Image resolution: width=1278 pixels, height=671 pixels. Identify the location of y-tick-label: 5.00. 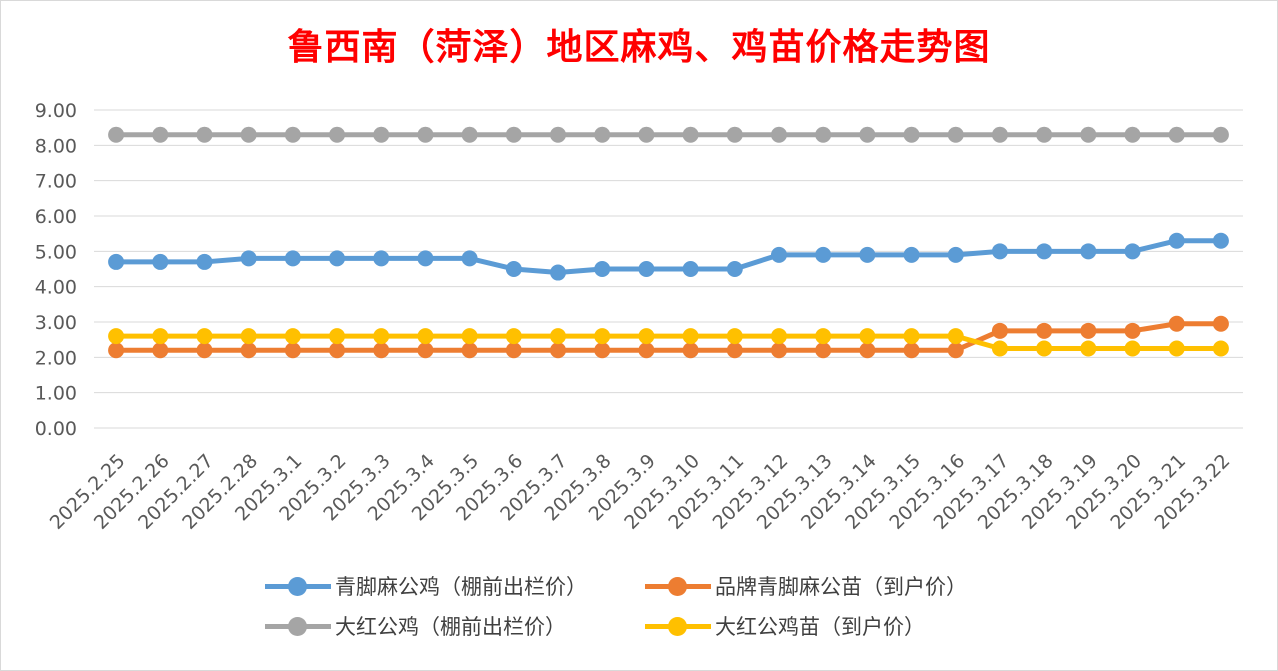
(56, 252).